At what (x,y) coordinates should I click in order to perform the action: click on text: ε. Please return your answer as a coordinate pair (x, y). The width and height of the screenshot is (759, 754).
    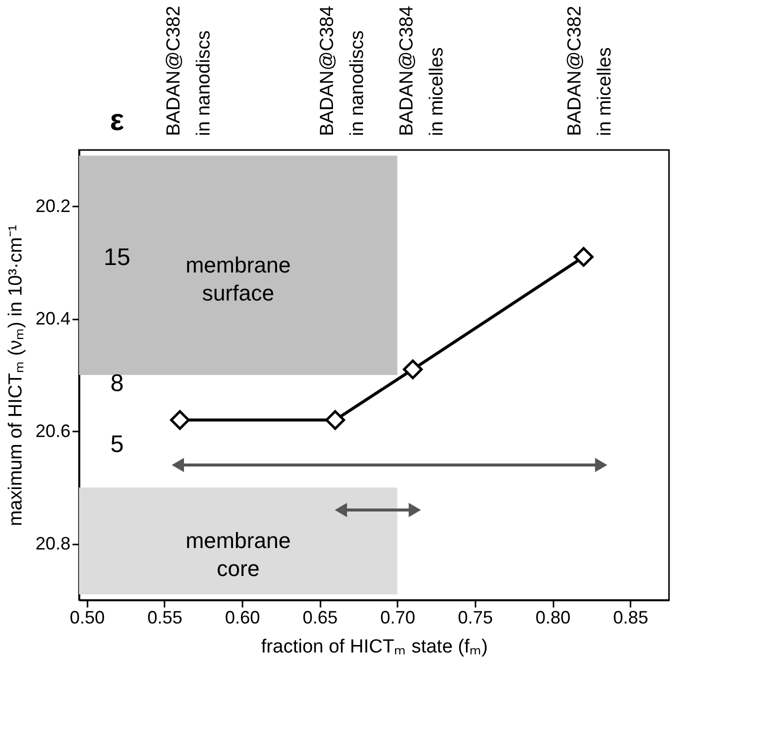
    Looking at the image, I should click on (117, 120).